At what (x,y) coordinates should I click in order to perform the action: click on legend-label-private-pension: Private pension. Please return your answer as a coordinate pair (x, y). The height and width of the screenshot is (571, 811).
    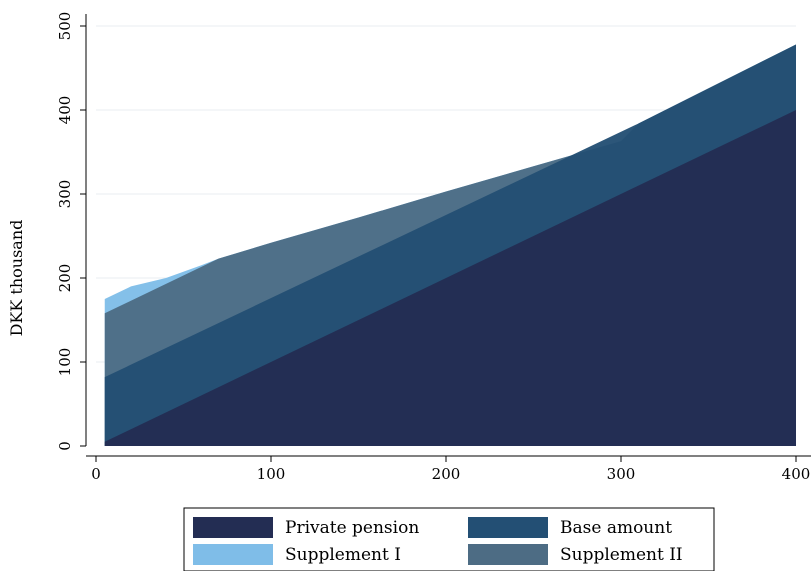
    Looking at the image, I should click on (352, 528).